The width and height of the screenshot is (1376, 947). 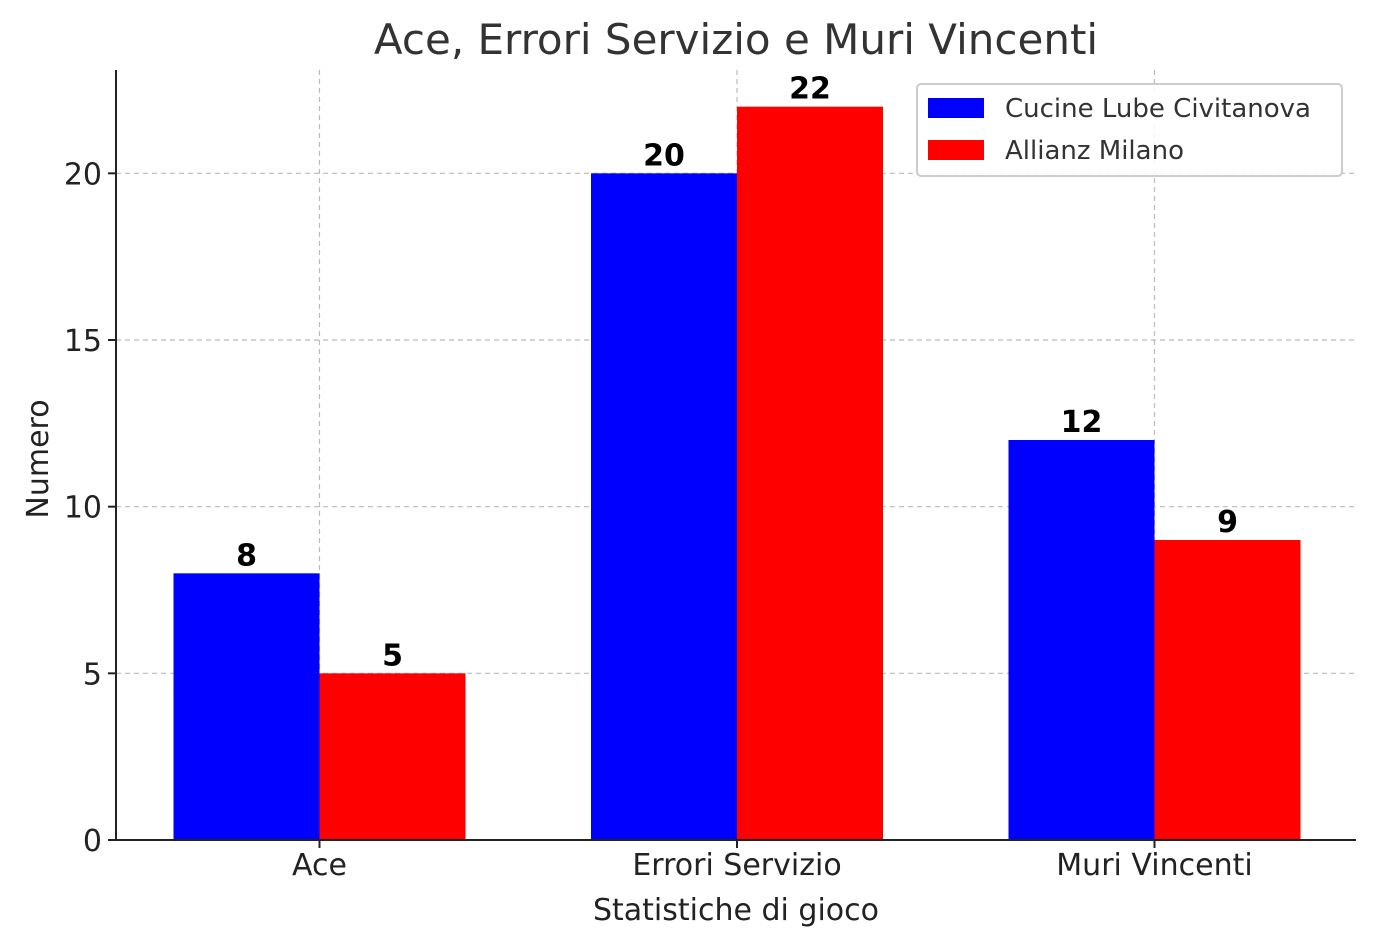 What do you see at coordinates (956, 150) in the screenshot?
I see `legend-swatch-allianz-milano` at bounding box center [956, 150].